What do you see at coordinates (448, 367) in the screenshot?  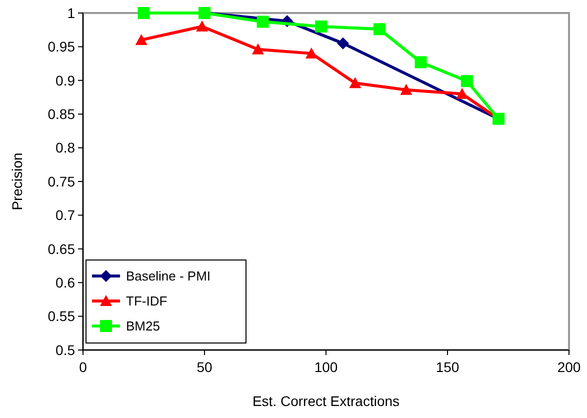 I see `x-tick-label: 150` at bounding box center [448, 367].